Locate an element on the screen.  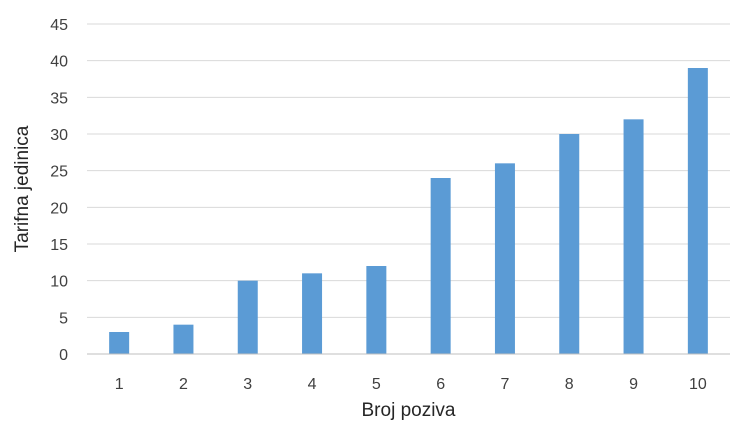
y-tick-label: 30 is located at coordinates (59, 135).